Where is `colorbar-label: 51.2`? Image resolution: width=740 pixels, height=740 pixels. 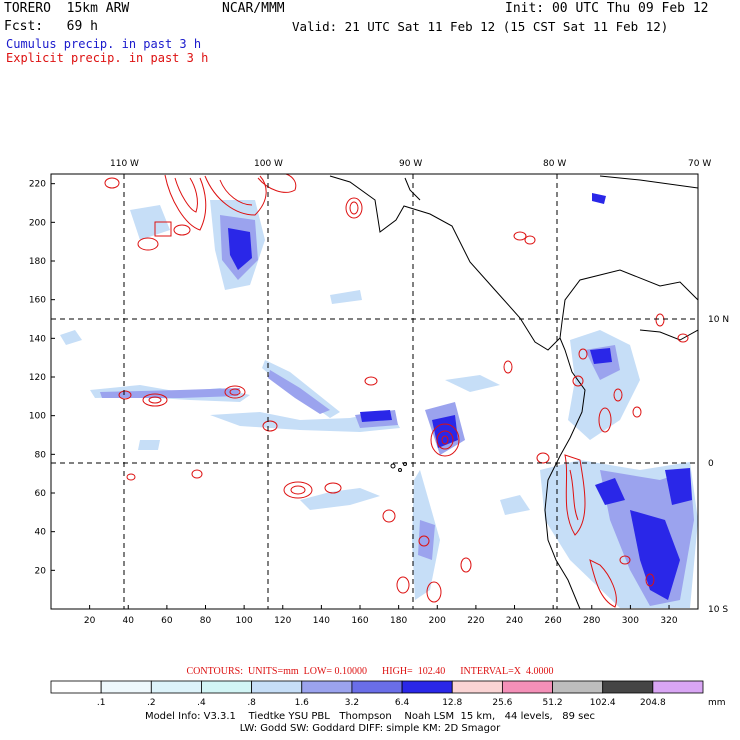
colorbar-label: 51.2 is located at coordinates (553, 703).